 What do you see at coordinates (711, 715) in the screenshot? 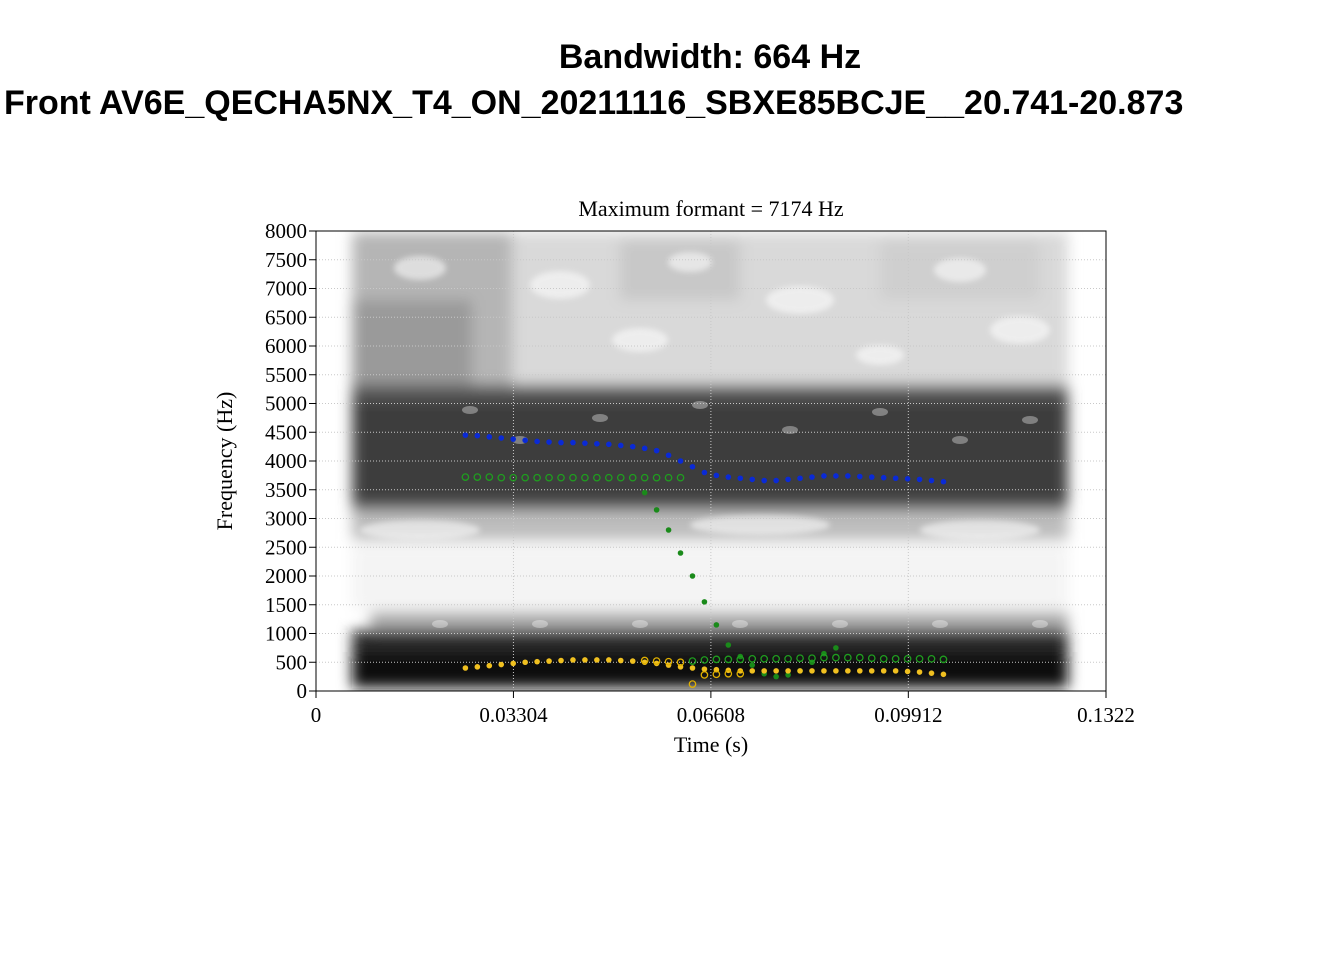
I see `x-tick-label: 0.06608` at bounding box center [711, 715].